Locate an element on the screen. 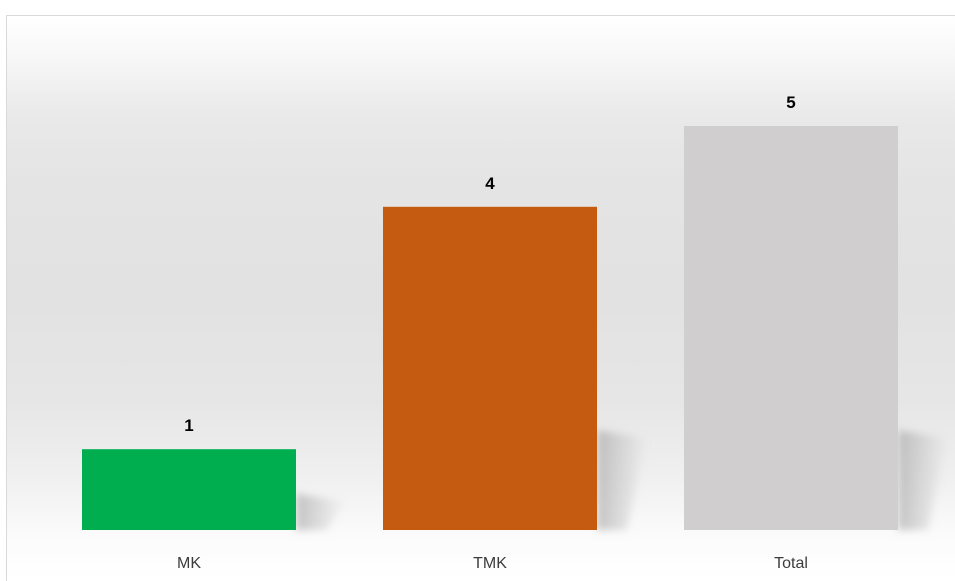  data-label-mk: 1 is located at coordinates (188, 425).